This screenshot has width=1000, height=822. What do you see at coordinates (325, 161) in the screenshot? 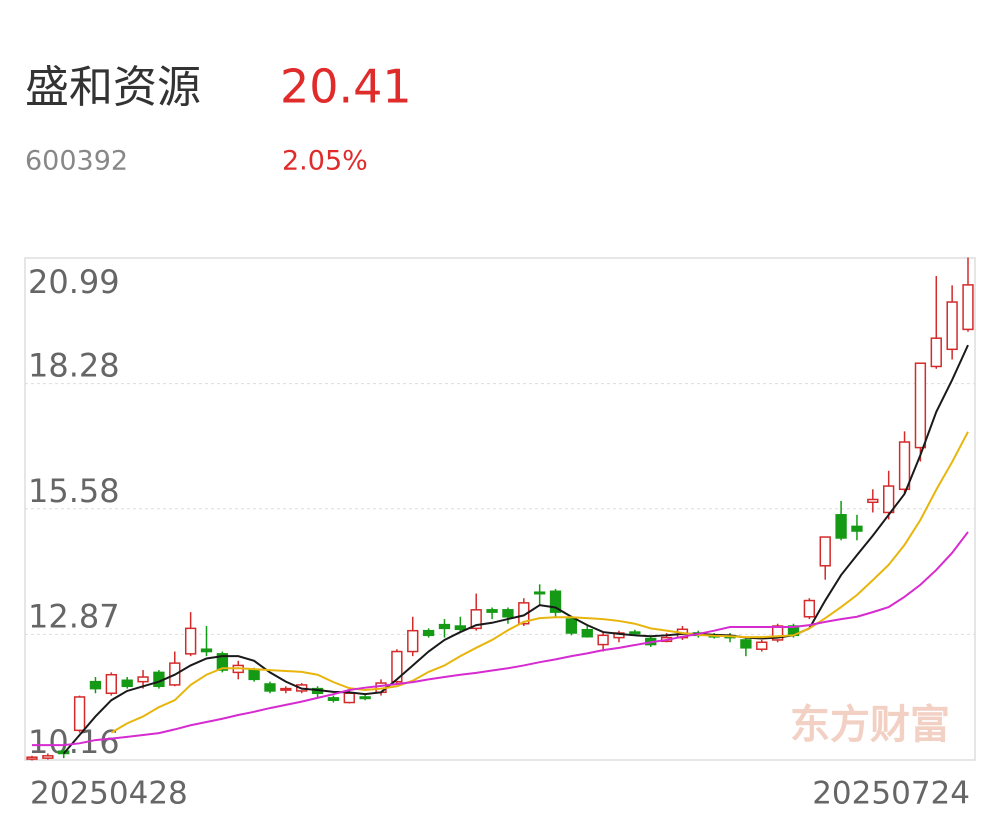
I see `price-change: 2.05%` at bounding box center [325, 161].